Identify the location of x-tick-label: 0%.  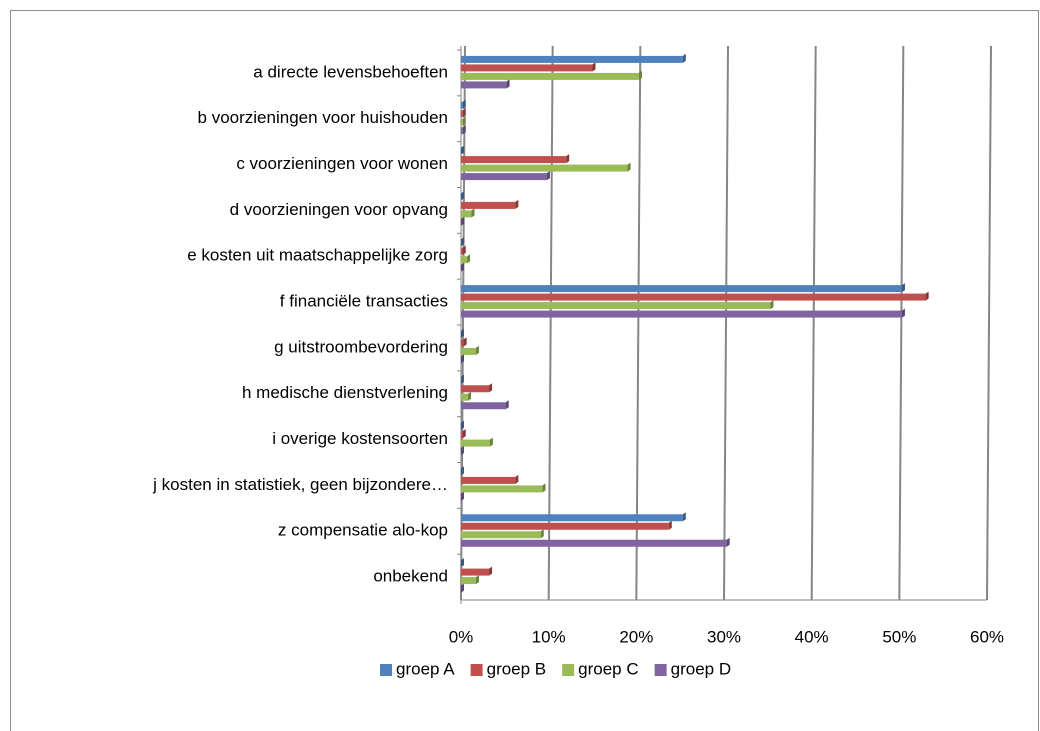
(461, 636).